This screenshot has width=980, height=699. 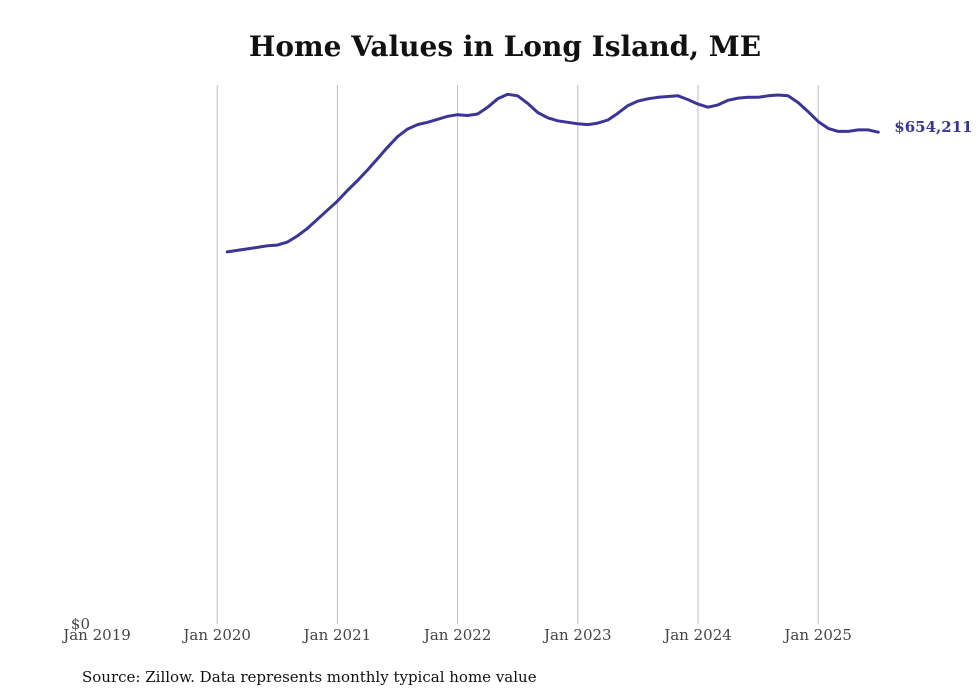 What do you see at coordinates (457, 635) in the screenshot?
I see `x-tick-label: Jan 2022` at bounding box center [457, 635].